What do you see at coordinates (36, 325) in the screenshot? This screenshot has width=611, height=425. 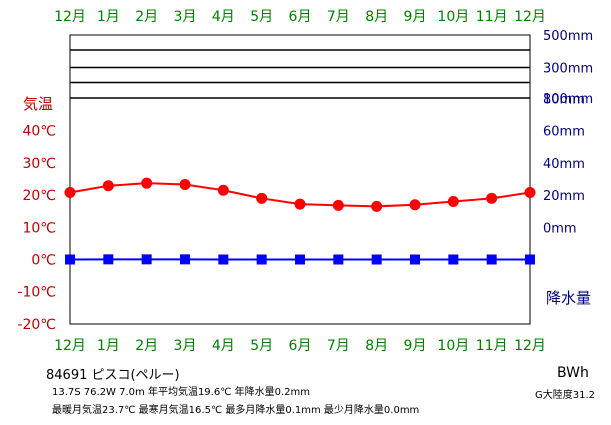 I see `temperature-tick-label: -20℃` at bounding box center [36, 325].